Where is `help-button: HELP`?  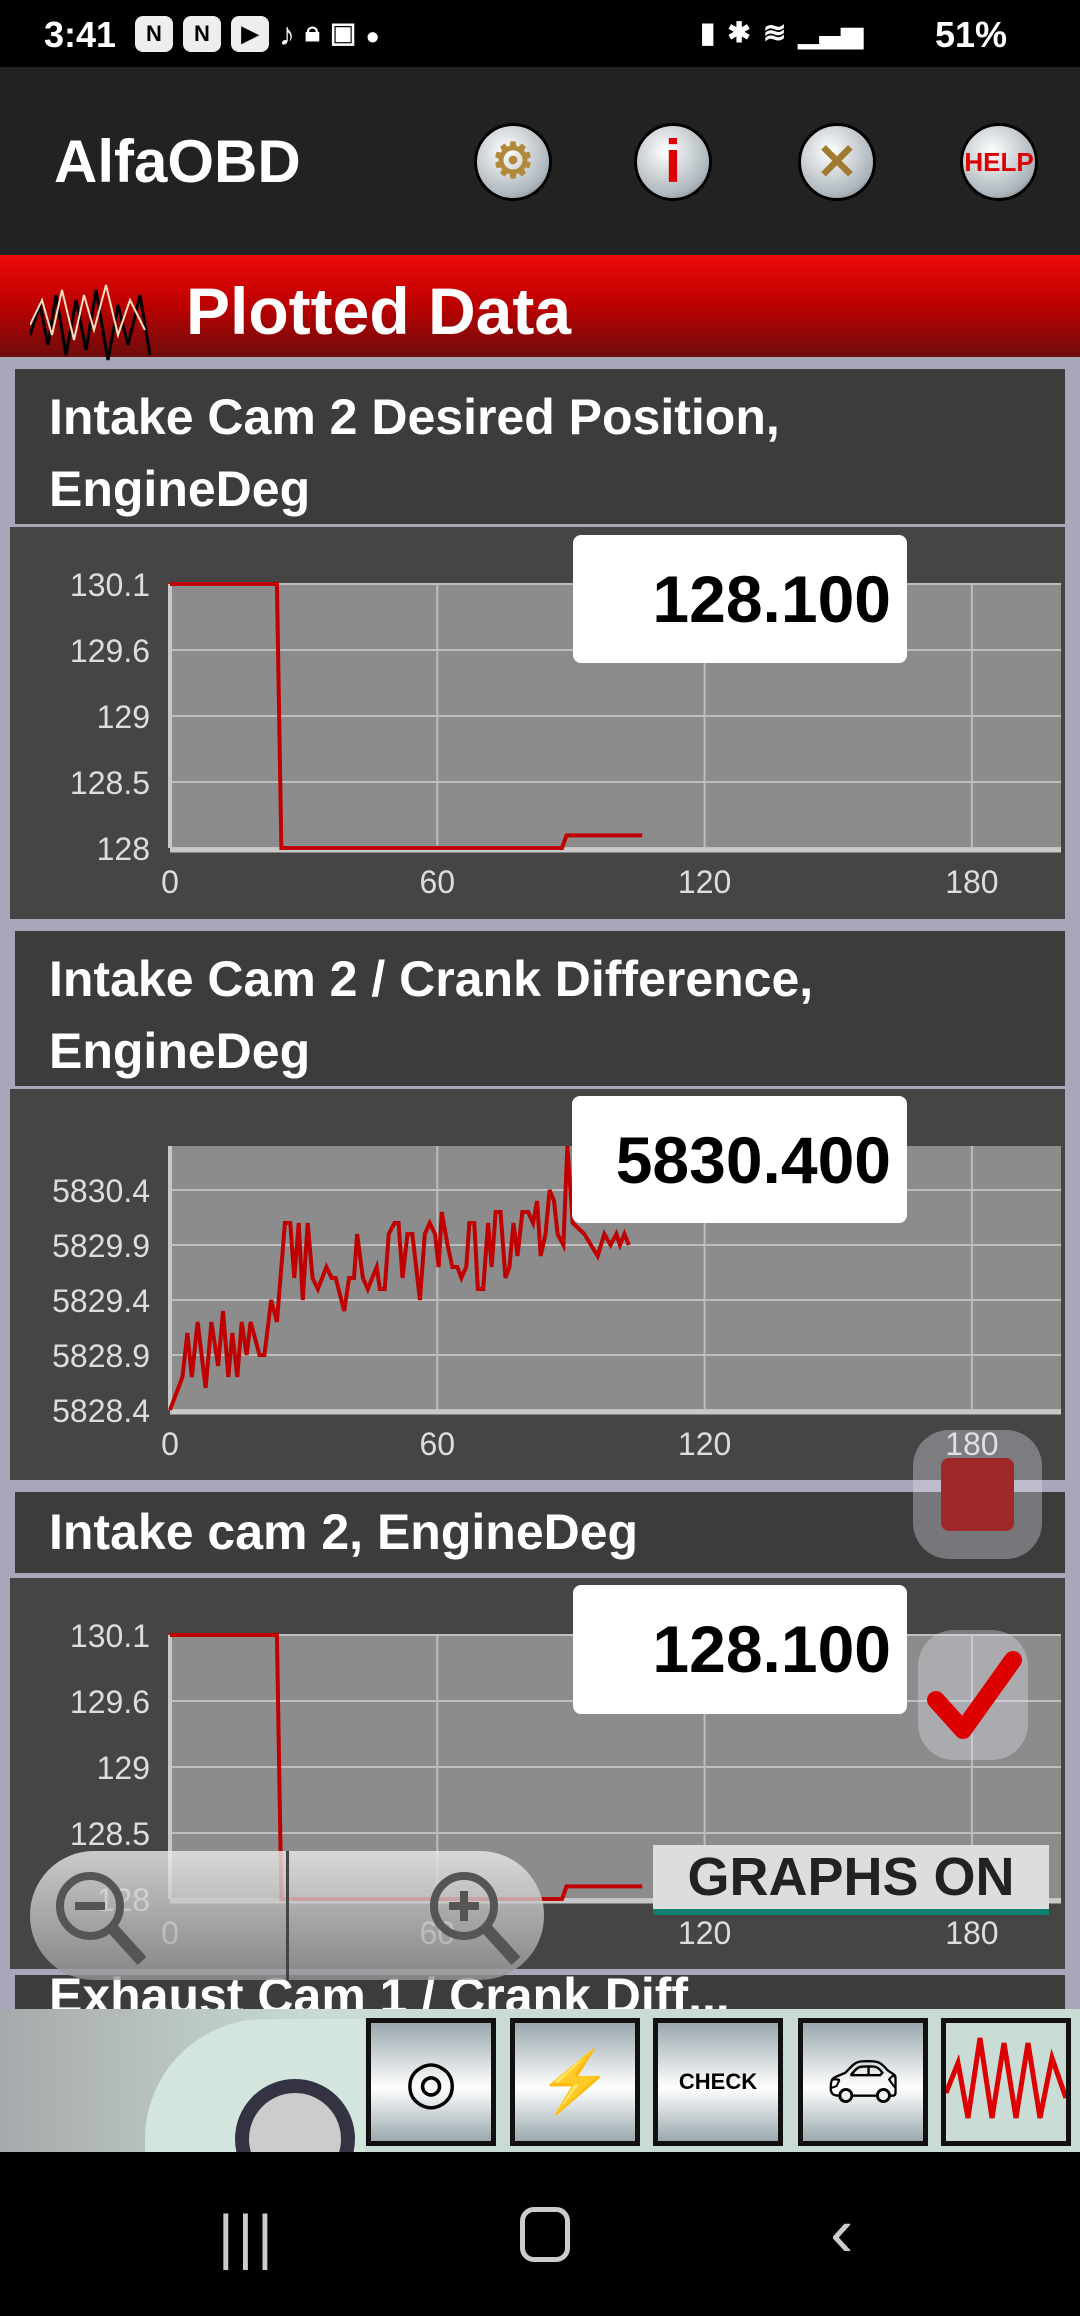
help-button: HELP is located at coordinates (999, 162).